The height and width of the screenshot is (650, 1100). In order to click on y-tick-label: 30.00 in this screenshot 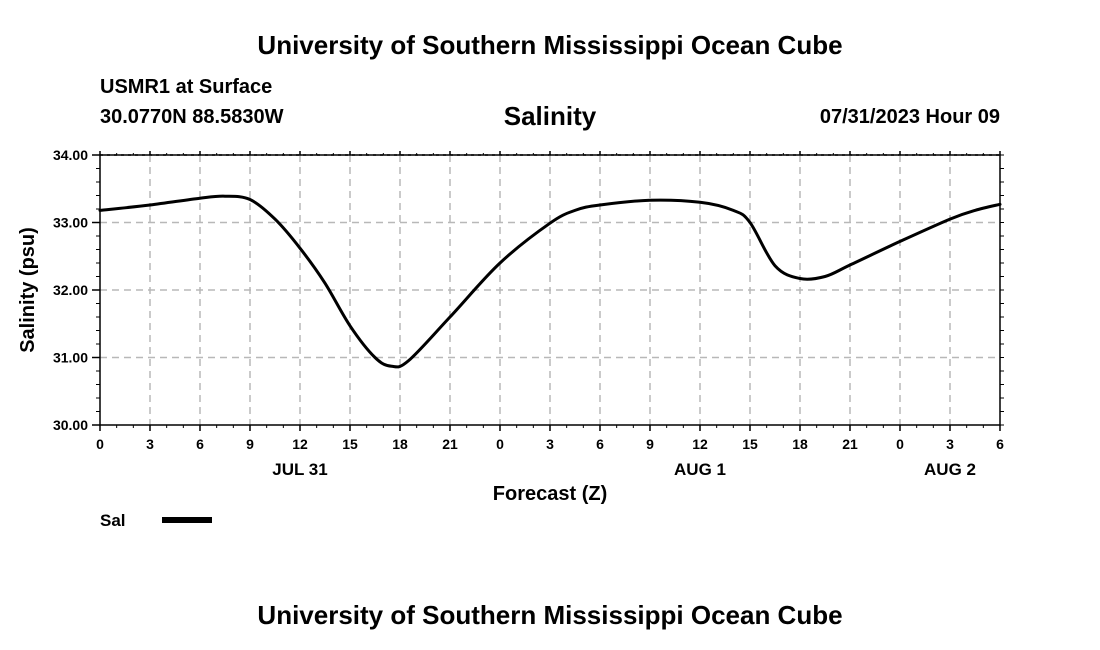, I will do `click(70, 425)`.